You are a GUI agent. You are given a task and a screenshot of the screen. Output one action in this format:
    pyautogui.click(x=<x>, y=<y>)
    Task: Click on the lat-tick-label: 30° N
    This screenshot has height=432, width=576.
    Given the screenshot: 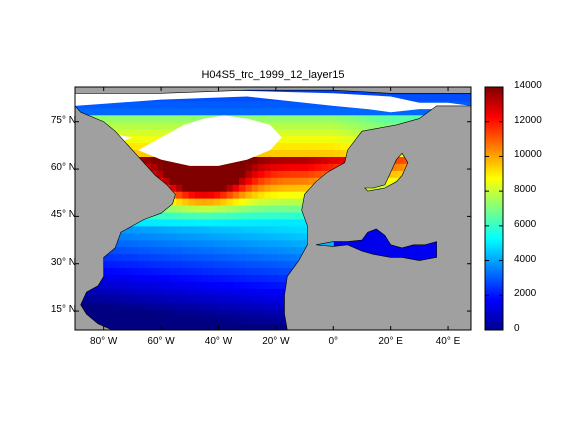 What is the action you would take?
    pyautogui.click(x=63, y=262)
    